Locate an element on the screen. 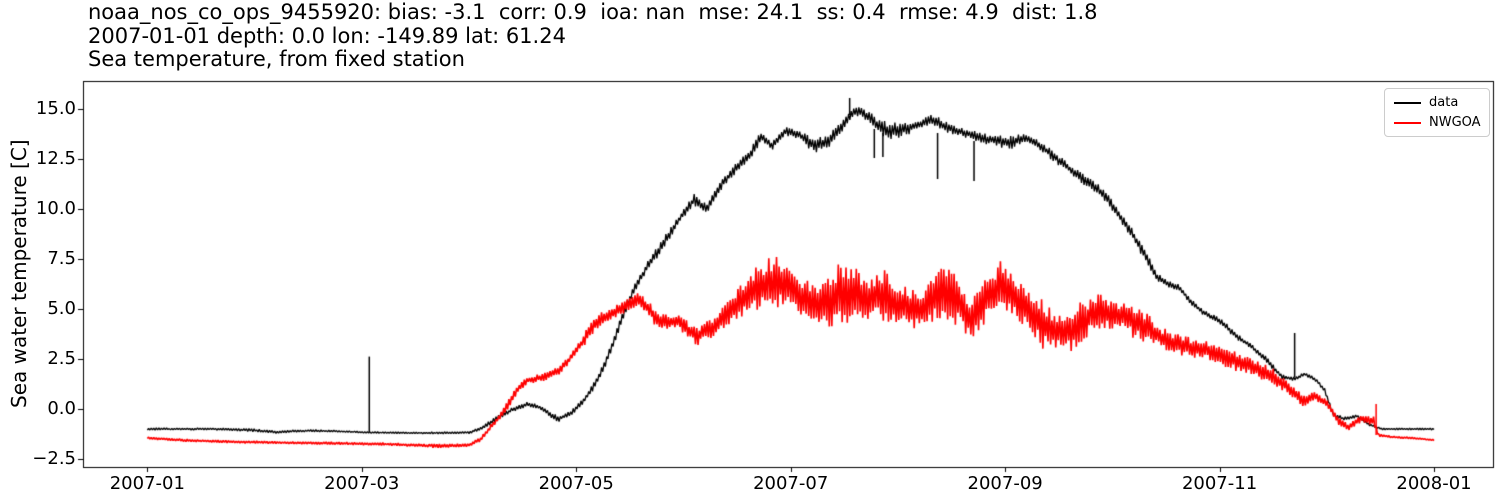  legend-label-data: data is located at coordinates (1444, 102).